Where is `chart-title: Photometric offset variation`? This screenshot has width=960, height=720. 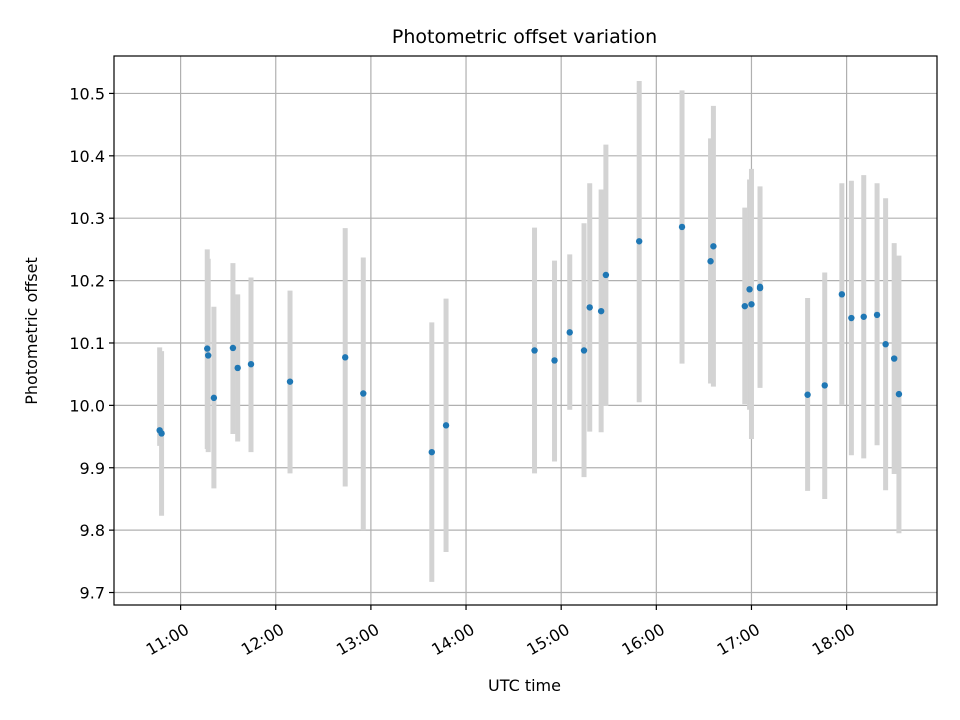 chart-title: Photometric offset variation is located at coordinates (524, 37).